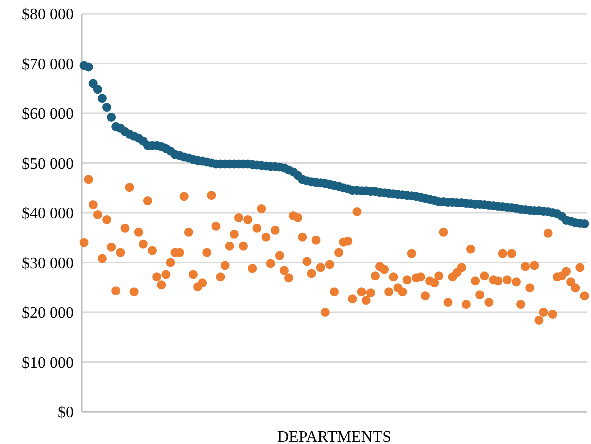 The height and width of the screenshot is (444, 591). I want to click on y-tick-label: $10 000, so click(48, 363).